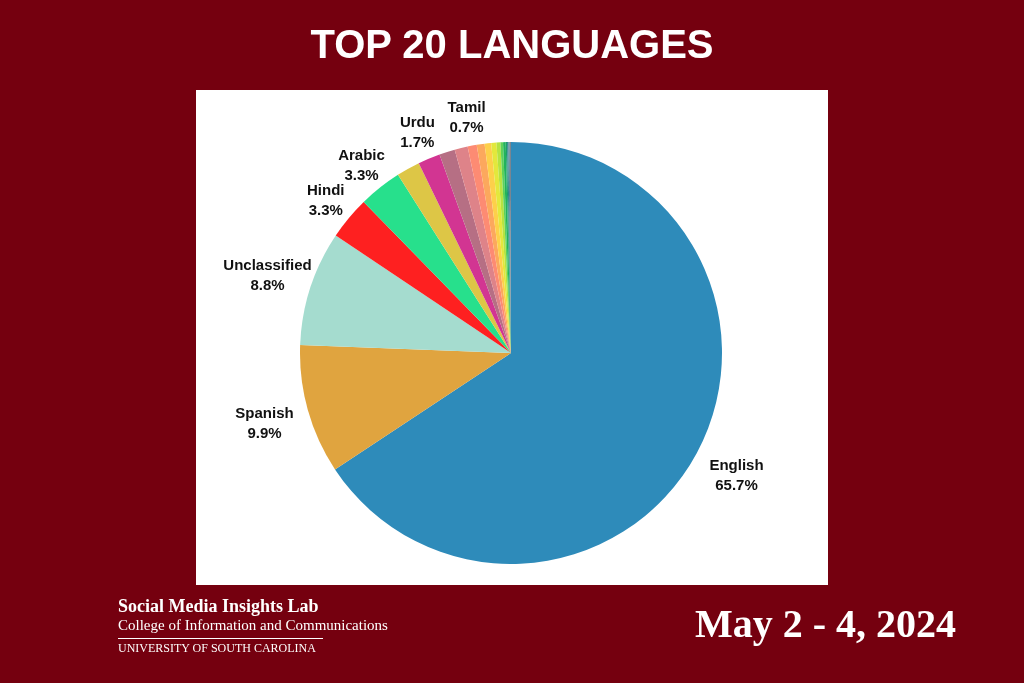  Describe the element at coordinates (512, 44) in the screenshot. I see `chart-title: TOP 20 LANGUAGES` at that location.